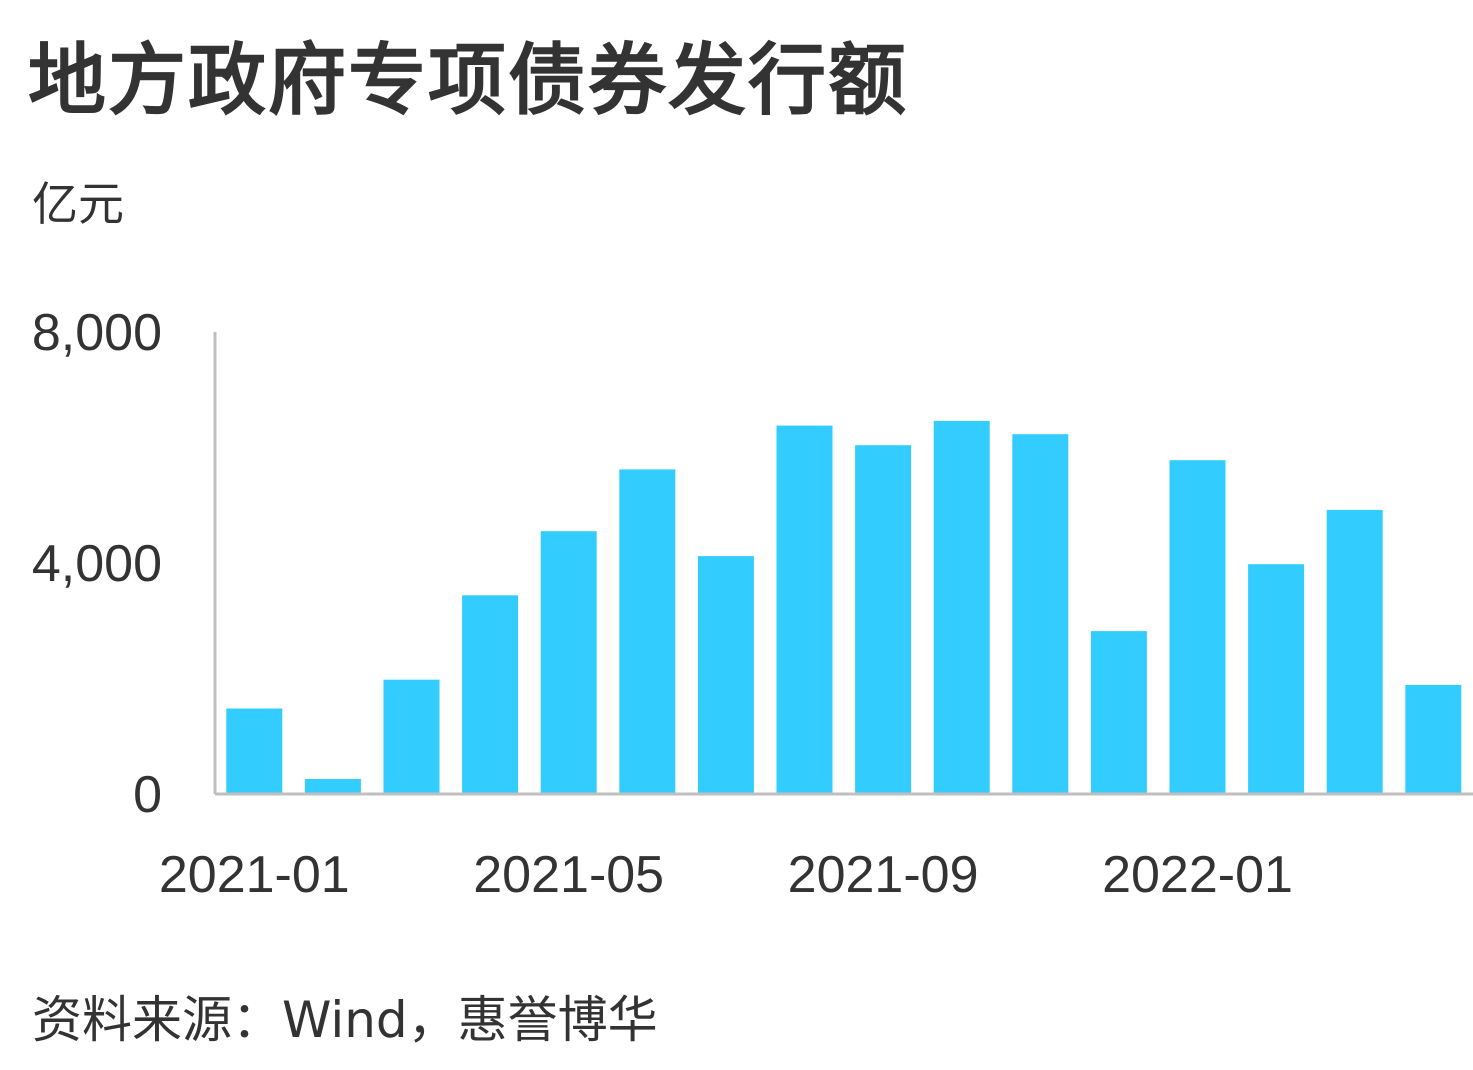 The image size is (1473, 1070). Describe the element at coordinates (726, 875) in the screenshot. I see `x-tick-labels: 2021-01 2021-05 2021-09 2022-01` at that location.